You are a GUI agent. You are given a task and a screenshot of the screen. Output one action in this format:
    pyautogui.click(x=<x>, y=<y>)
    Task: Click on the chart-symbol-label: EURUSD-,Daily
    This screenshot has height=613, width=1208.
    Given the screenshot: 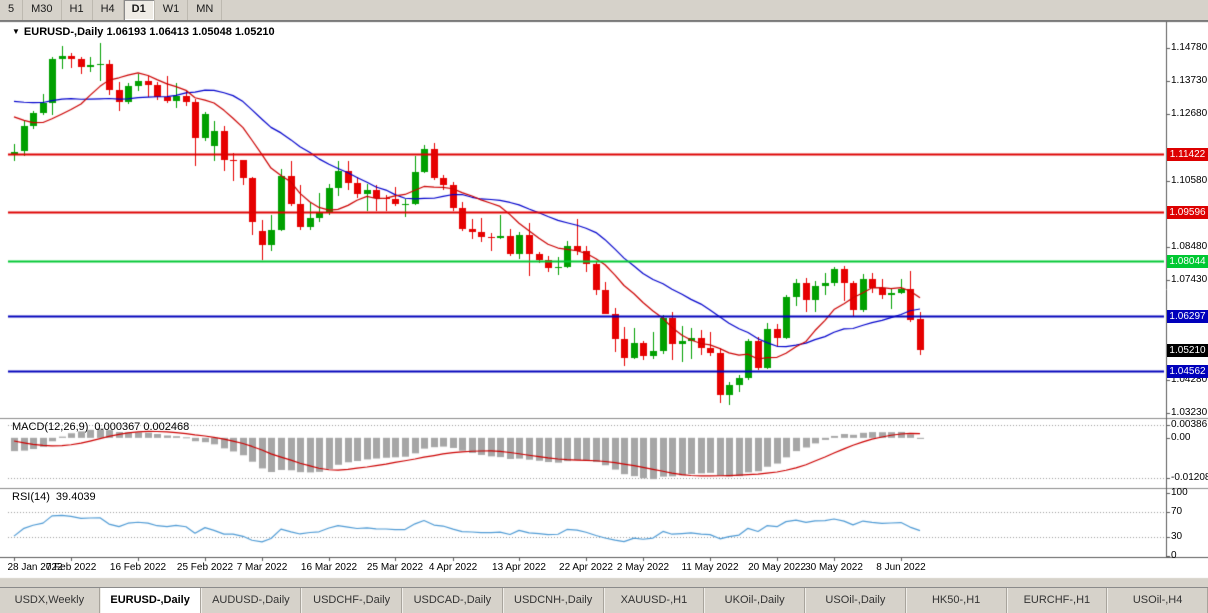 What is the action you would take?
    pyautogui.click(x=63, y=32)
    